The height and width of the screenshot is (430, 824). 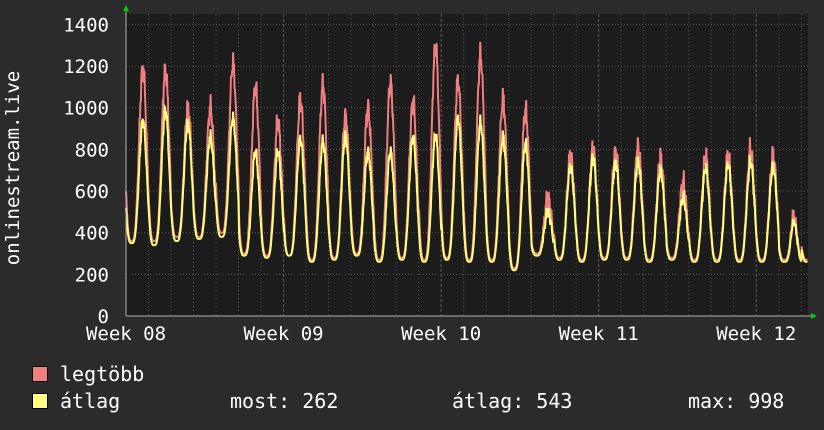 I want to click on legend-item-avg: átlag, so click(x=76, y=401).